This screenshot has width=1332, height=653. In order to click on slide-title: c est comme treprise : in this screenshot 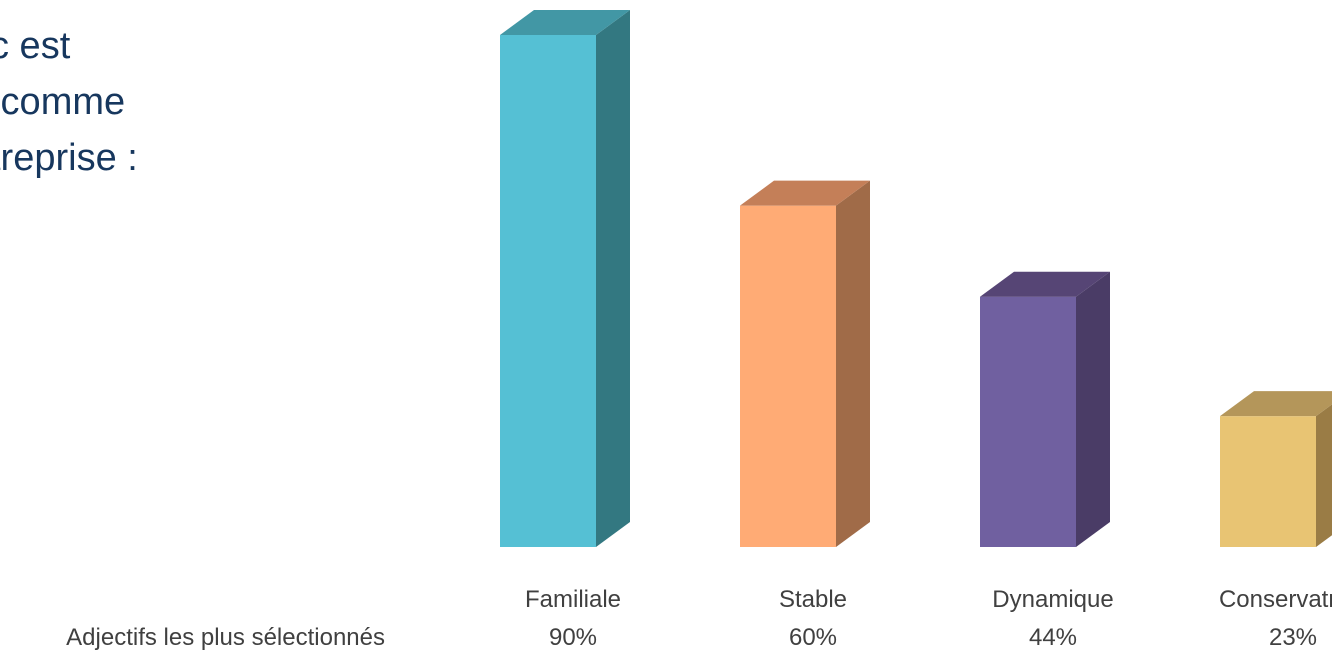, I will do `click(215, 102)`.